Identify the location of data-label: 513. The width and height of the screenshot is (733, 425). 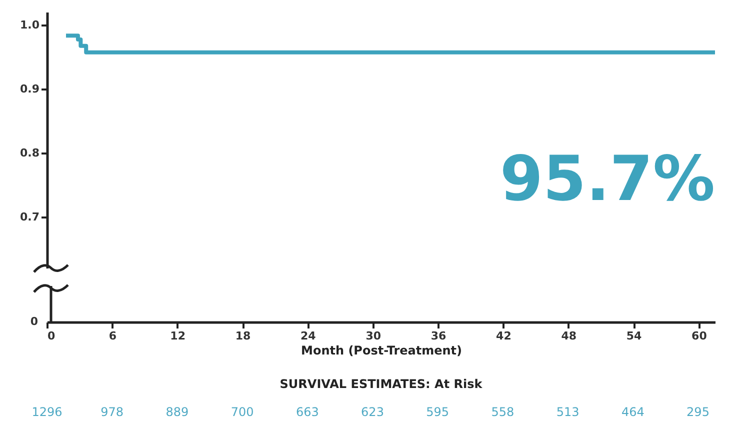
(568, 412).